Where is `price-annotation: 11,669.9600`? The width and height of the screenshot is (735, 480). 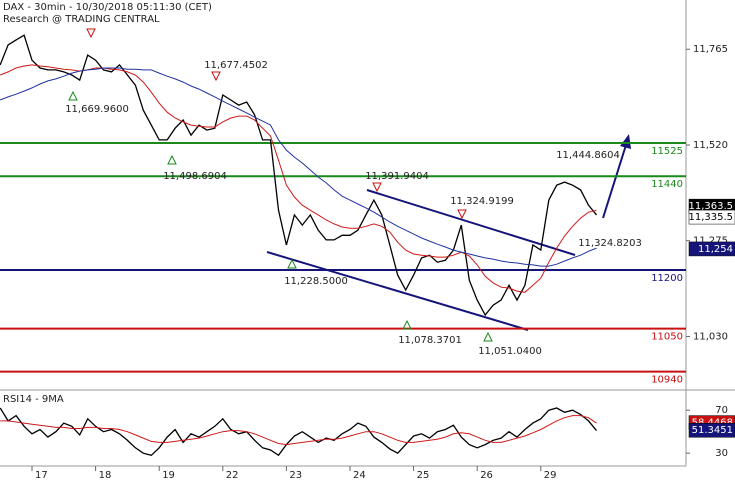 price-annotation: 11,669.9600 is located at coordinates (97, 109).